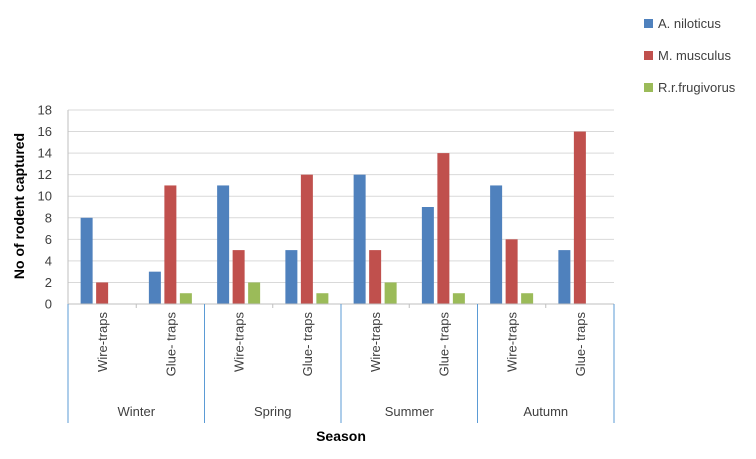  What do you see at coordinates (341, 436) in the screenshot?
I see `x-axis-title: Season` at bounding box center [341, 436].